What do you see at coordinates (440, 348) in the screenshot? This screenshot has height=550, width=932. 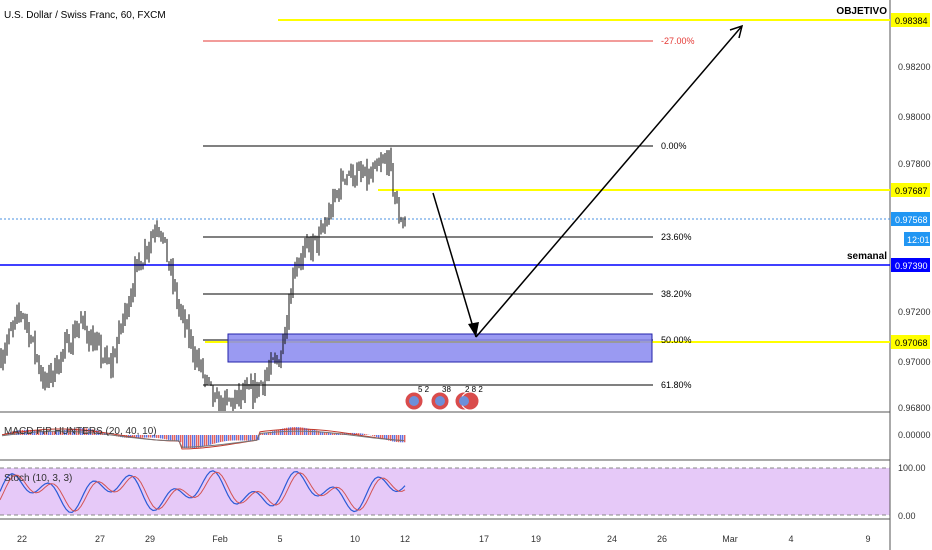 I see `target-zone-box` at bounding box center [440, 348].